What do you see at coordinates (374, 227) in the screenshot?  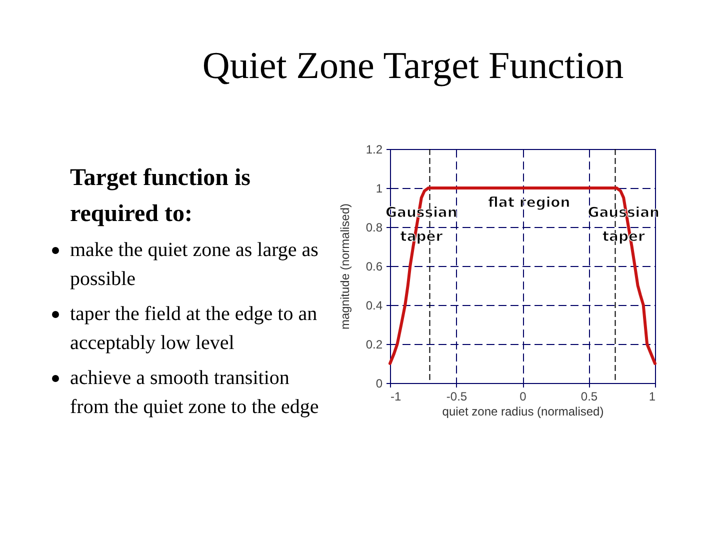 I see `y-tick-label: 0.8` at bounding box center [374, 227].